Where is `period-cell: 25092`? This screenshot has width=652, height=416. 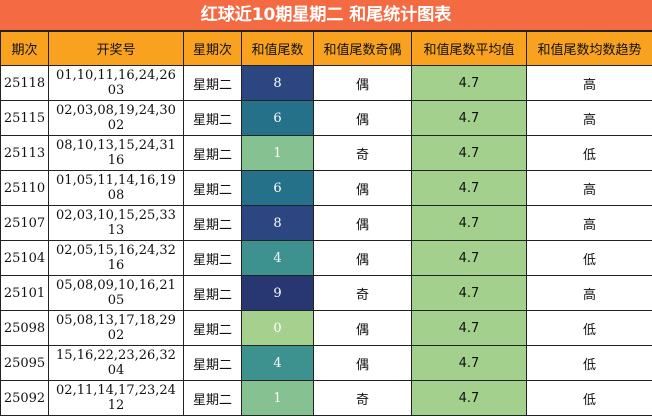 period-cell: 25092 is located at coordinates (25, 398).